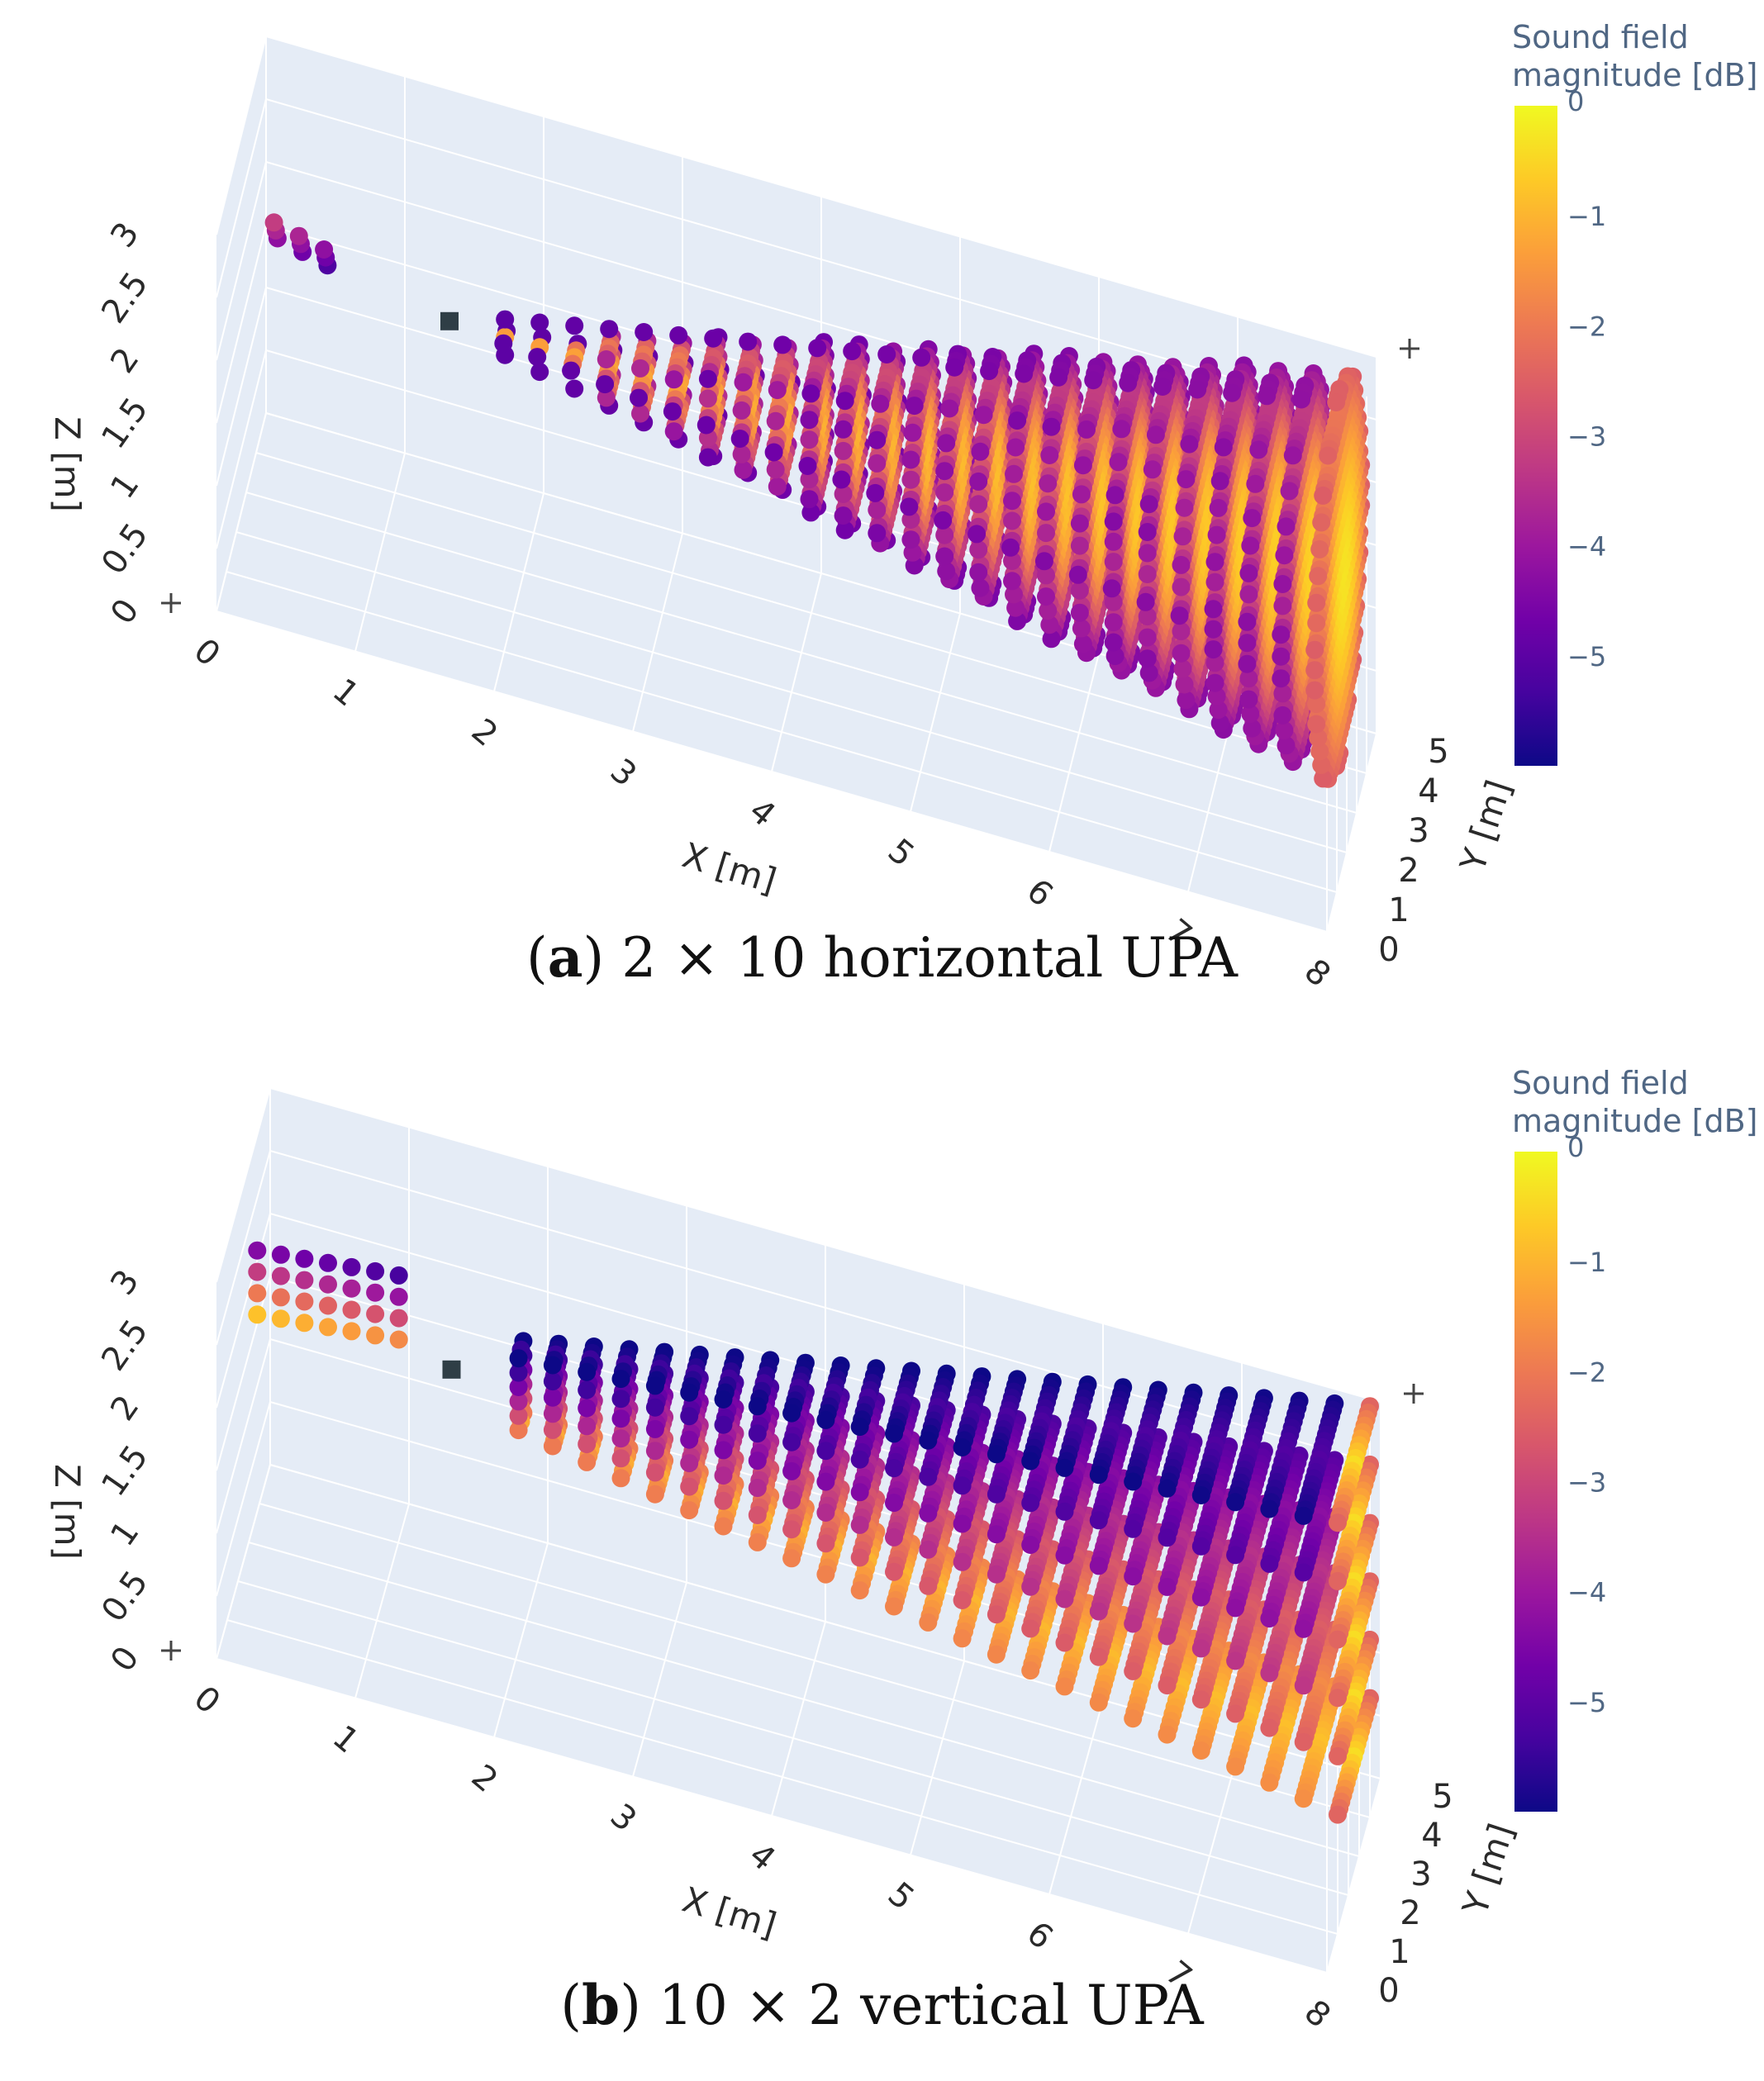  Describe the element at coordinates (124, 235) in the screenshot. I see `z-tick-label: 3` at that location.